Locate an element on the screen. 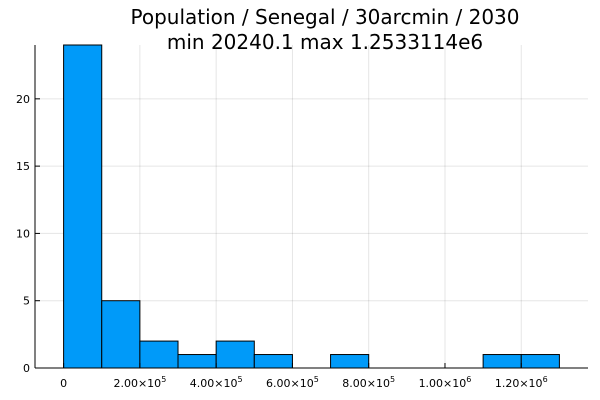 The width and height of the screenshot is (600, 400). y-tick-label-0: 0 is located at coordinates (26, 368).